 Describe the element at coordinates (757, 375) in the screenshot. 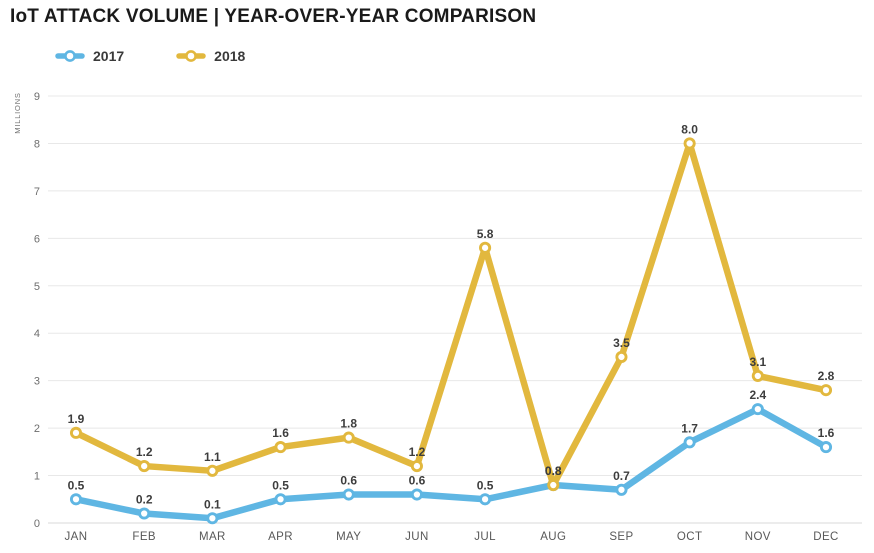

I see `data-point-2018-nov` at that location.